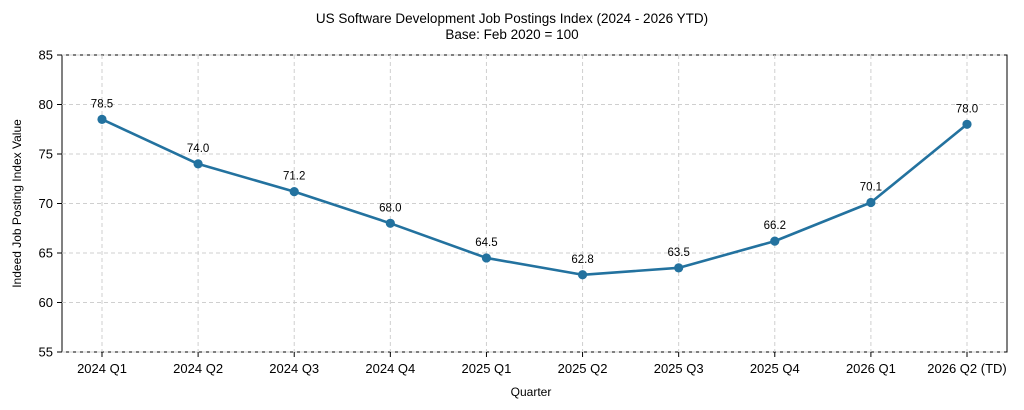 This screenshot has height=410, width=1024. Describe the element at coordinates (294, 177) in the screenshot. I see `data-label: 71.2` at that location.